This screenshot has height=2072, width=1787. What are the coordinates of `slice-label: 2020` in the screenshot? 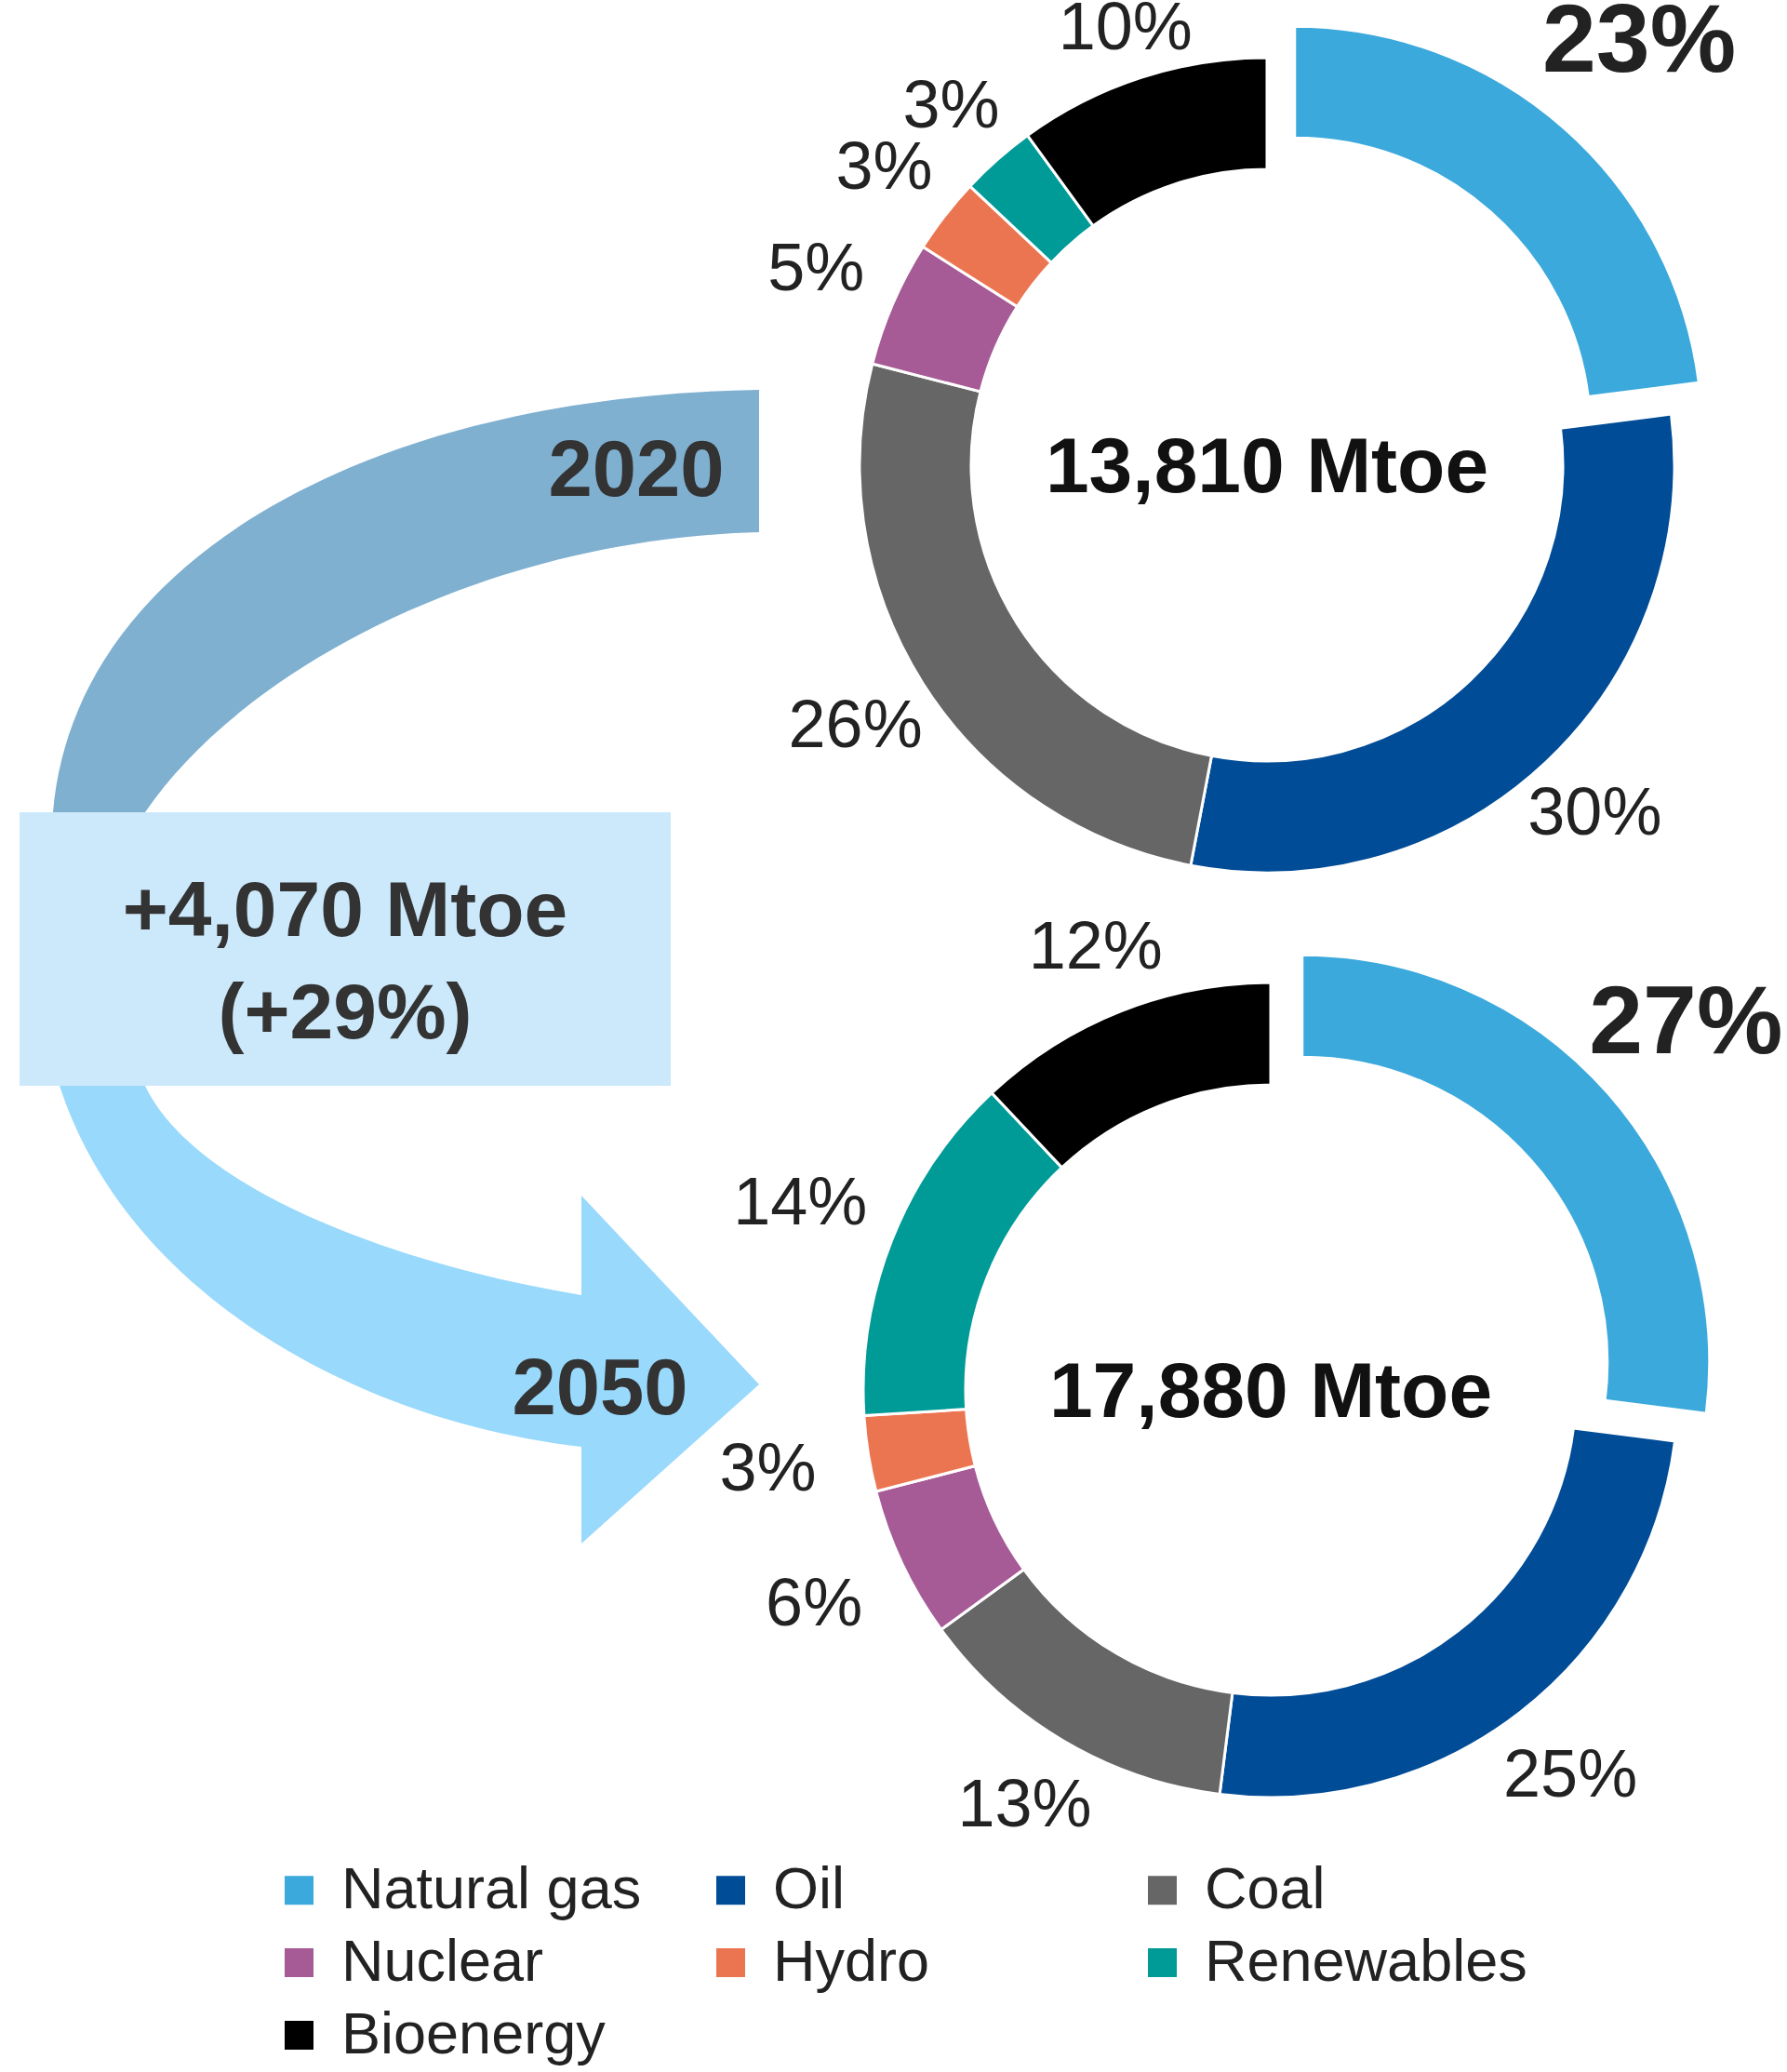 It's located at (636, 469).